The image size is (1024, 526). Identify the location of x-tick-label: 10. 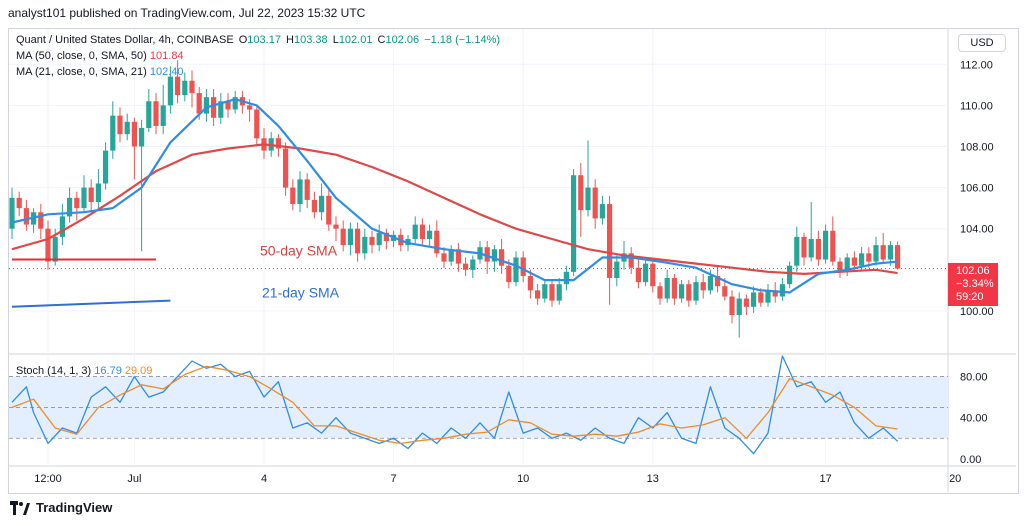
(523, 479).